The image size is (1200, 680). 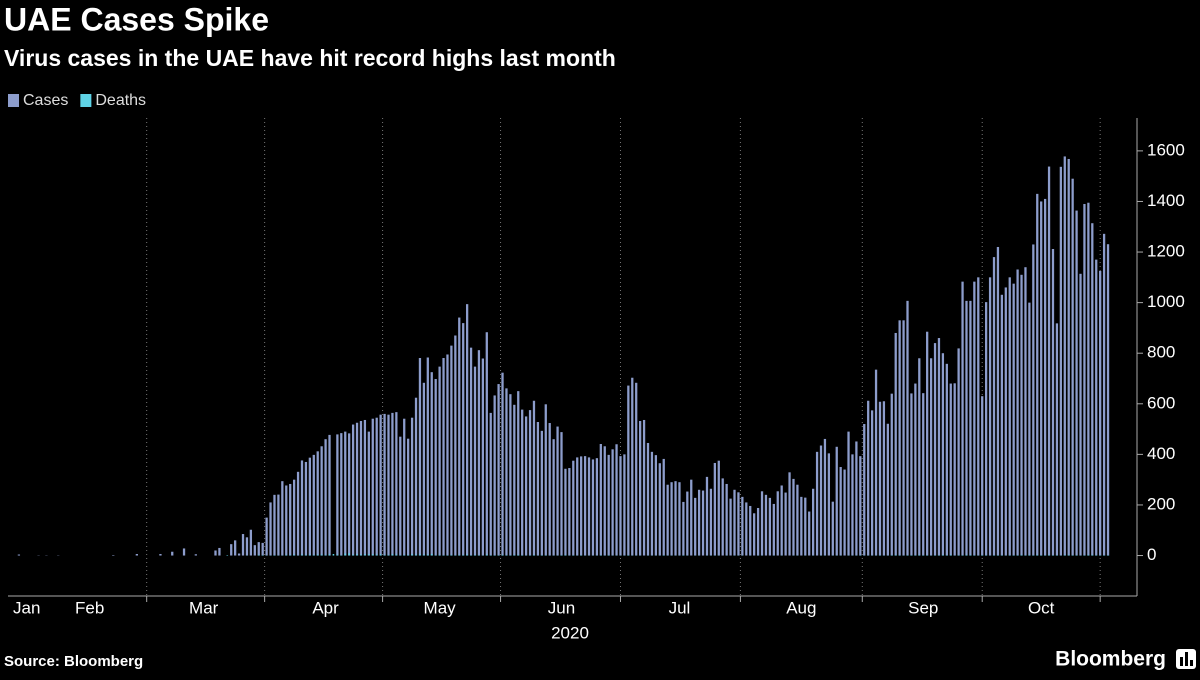 I want to click on x-tick-label: May, so click(x=440, y=607).